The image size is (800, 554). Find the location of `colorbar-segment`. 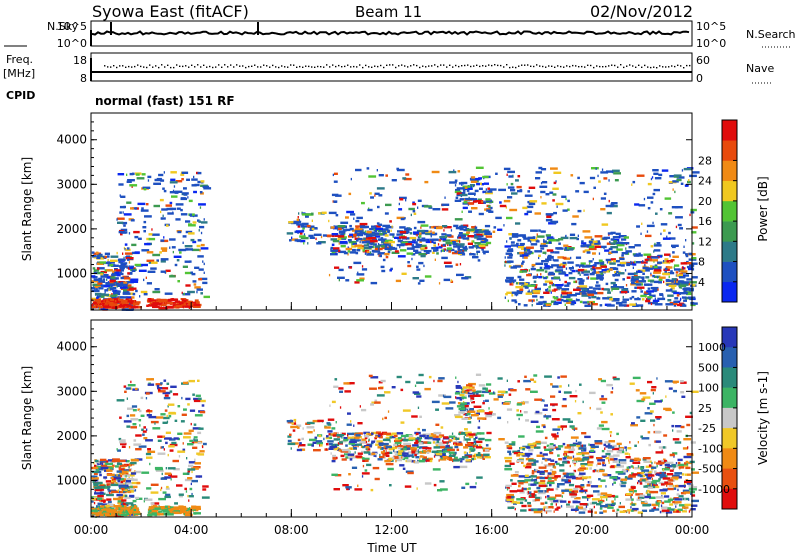

colorbar-segment is located at coordinates (729, 272).